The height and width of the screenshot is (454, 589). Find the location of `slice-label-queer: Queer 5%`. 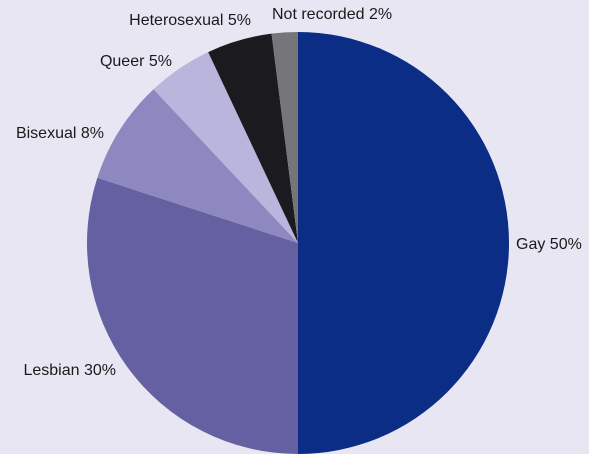

slice-label-queer: Queer 5% is located at coordinates (136, 61).